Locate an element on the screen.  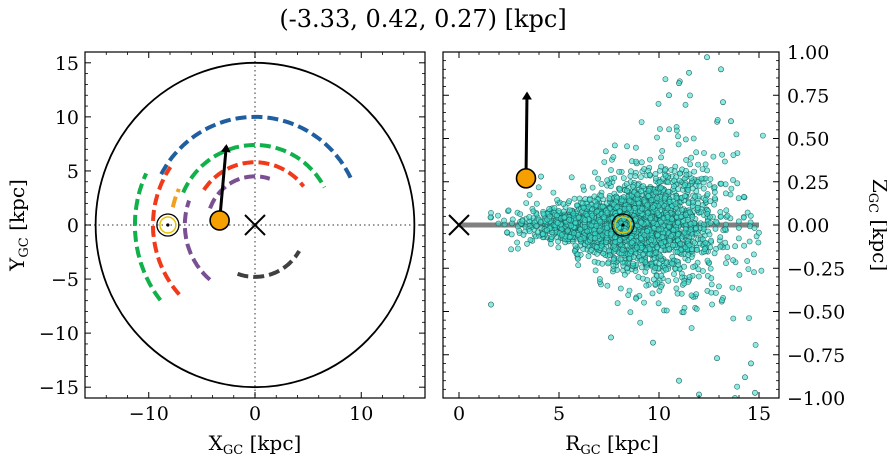
right-xtick-label: 0 is located at coordinates (459, 414).